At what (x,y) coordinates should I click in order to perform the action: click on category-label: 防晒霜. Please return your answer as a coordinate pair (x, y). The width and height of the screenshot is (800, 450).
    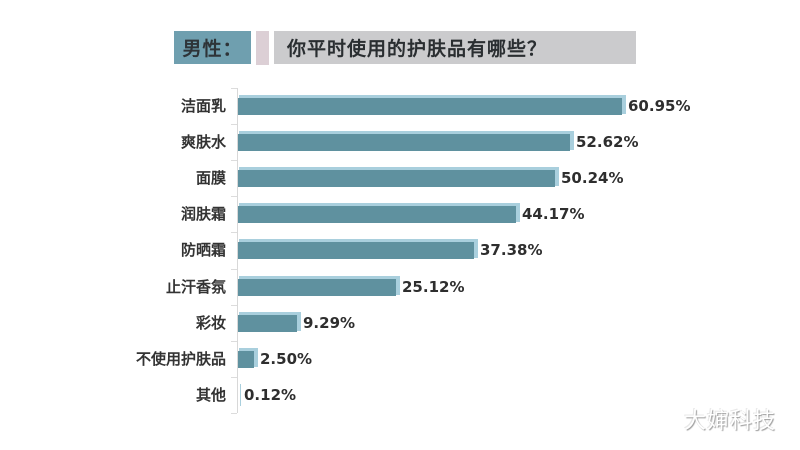
    Looking at the image, I should click on (203, 250).